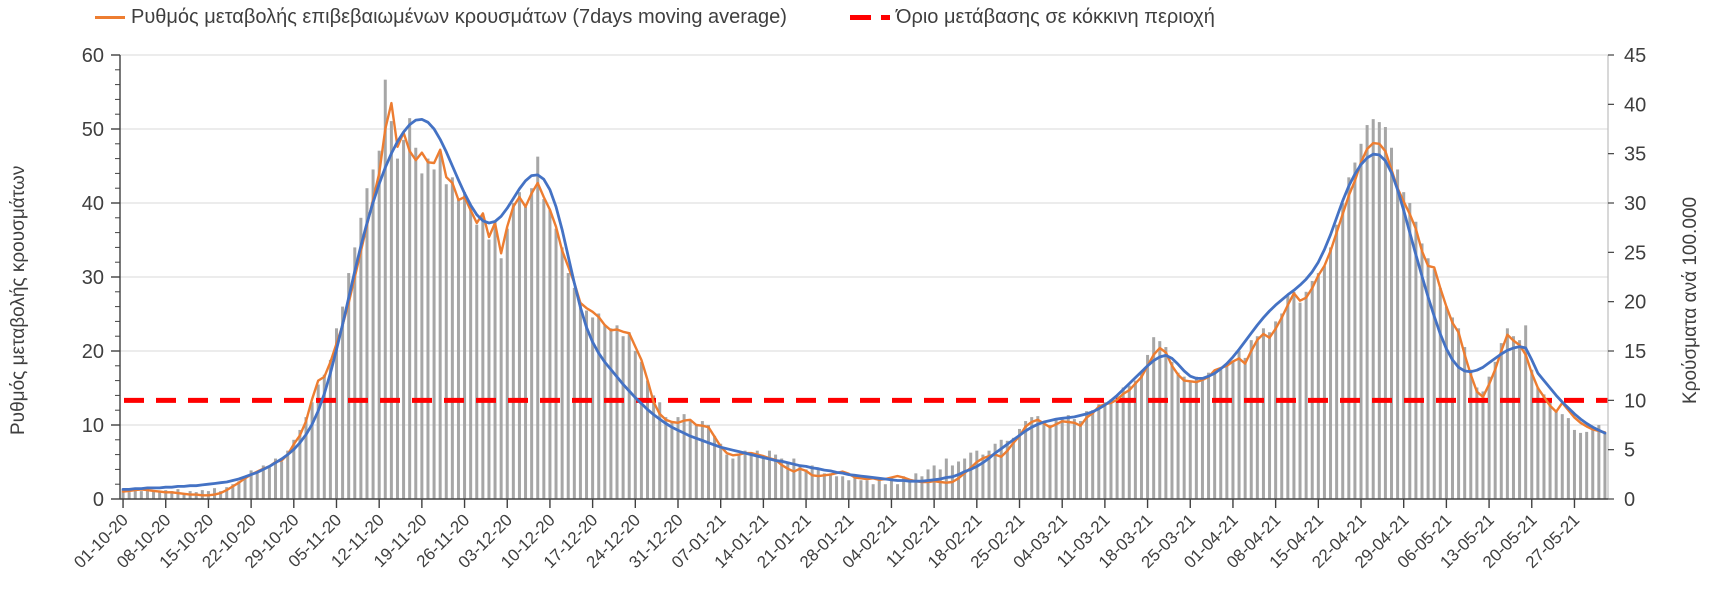 The width and height of the screenshot is (1712, 601). I want to click on orange-line-swatch, so click(110, 17).